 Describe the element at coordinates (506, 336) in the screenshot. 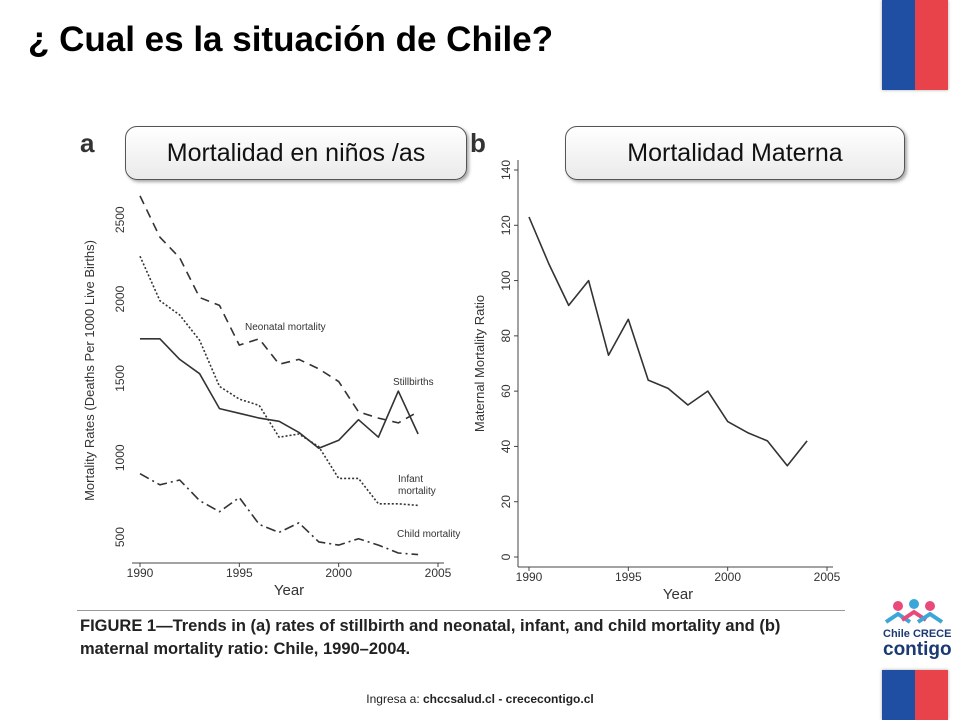

I see `y-tick-label: 80` at that location.